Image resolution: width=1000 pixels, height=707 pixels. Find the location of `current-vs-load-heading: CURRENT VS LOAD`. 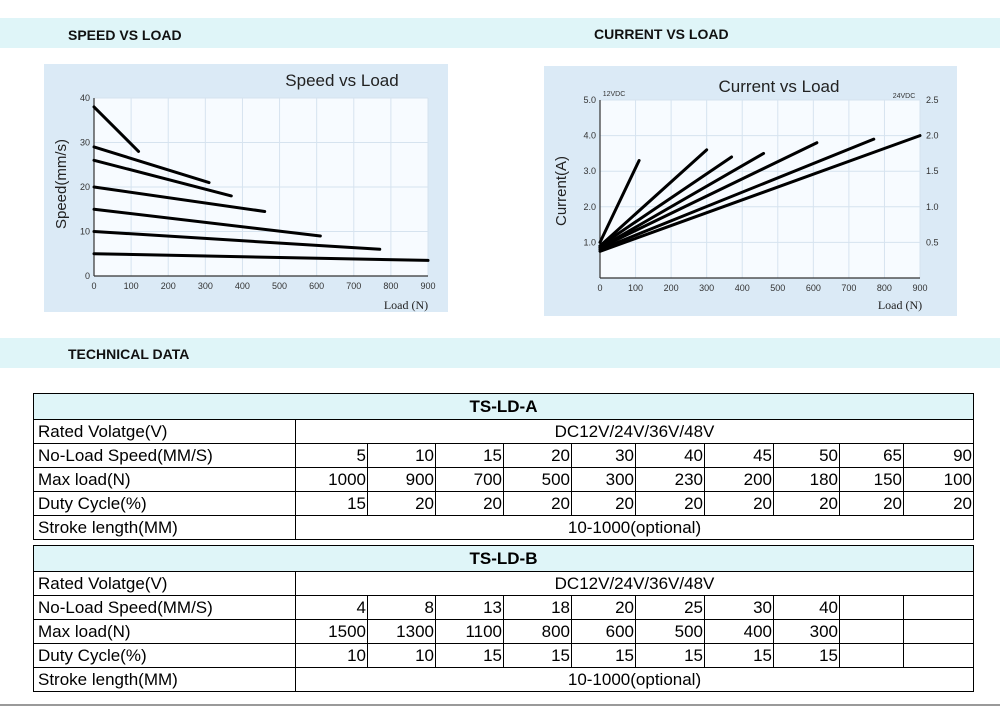

current-vs-load-heading: CURRENT VS LOAD is located at coordinates (661, 34).